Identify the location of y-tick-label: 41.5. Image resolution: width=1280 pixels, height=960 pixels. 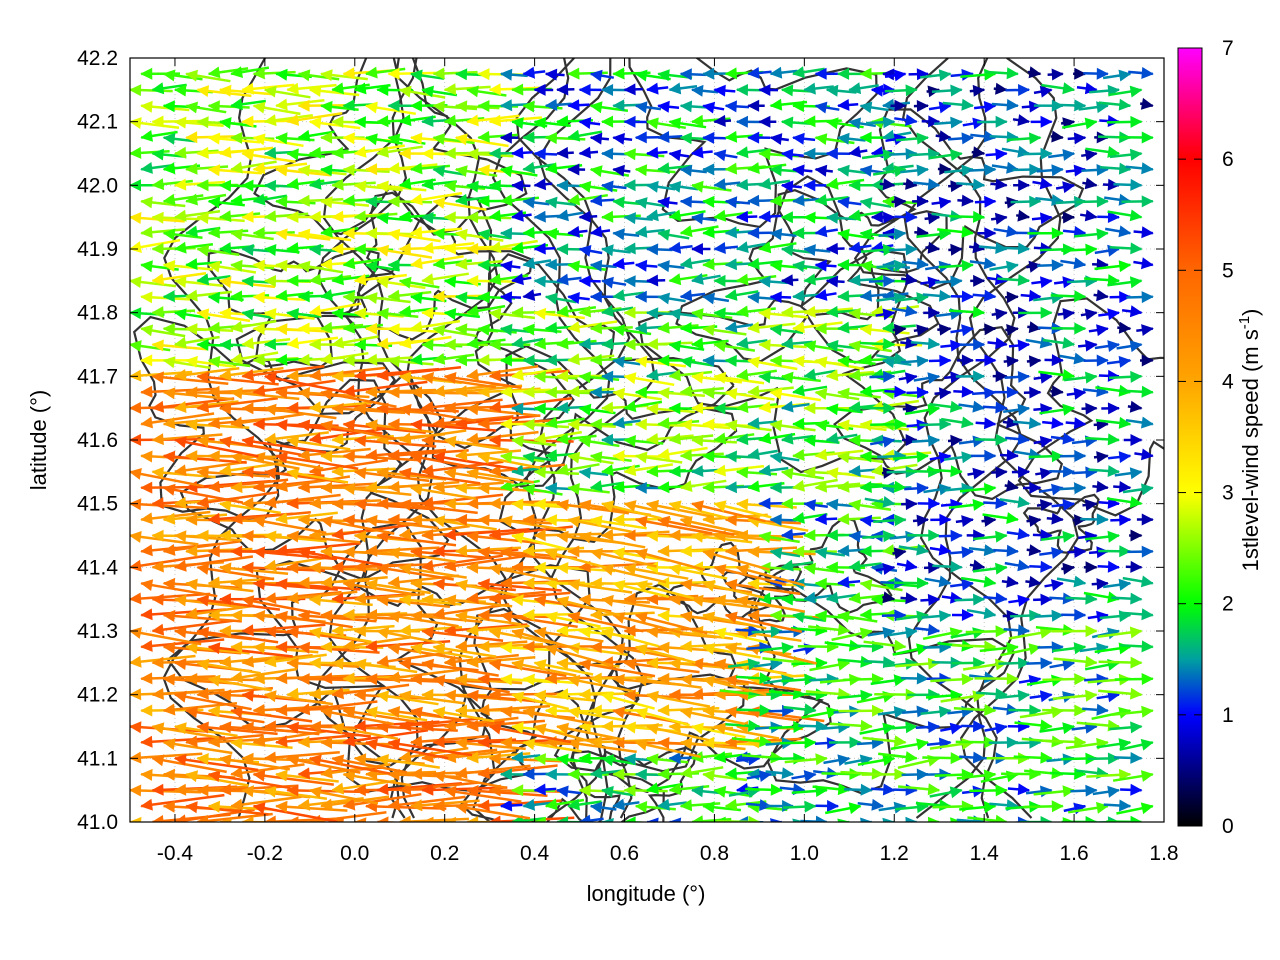
(97, 504).